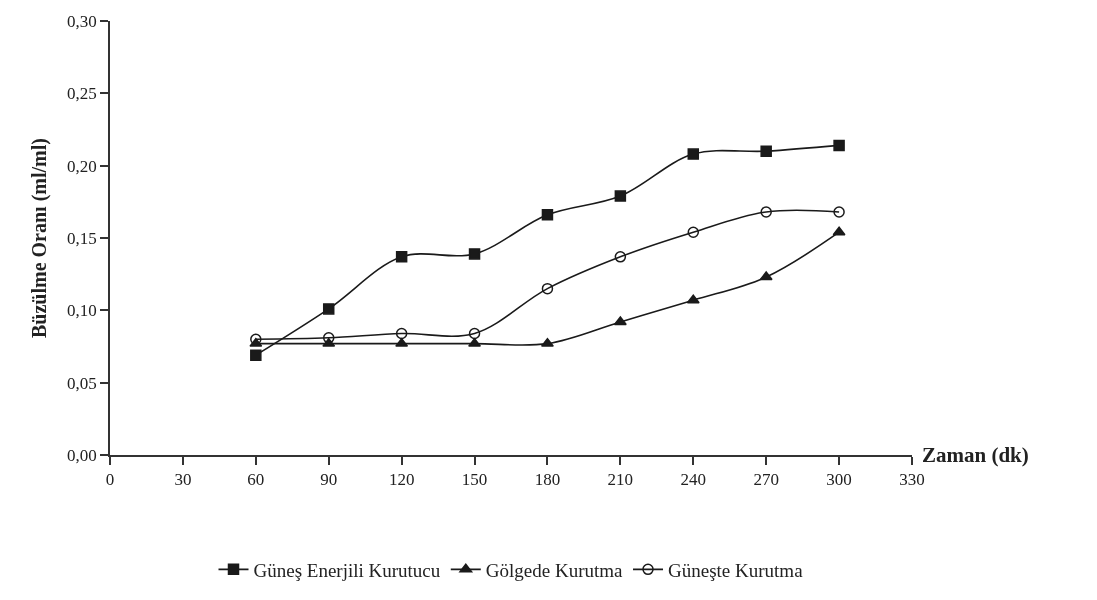  What do you see at coordinates (183, 480) in the screenshot?
I see `x-tick-label: 30` at bounding box center [183, 480].